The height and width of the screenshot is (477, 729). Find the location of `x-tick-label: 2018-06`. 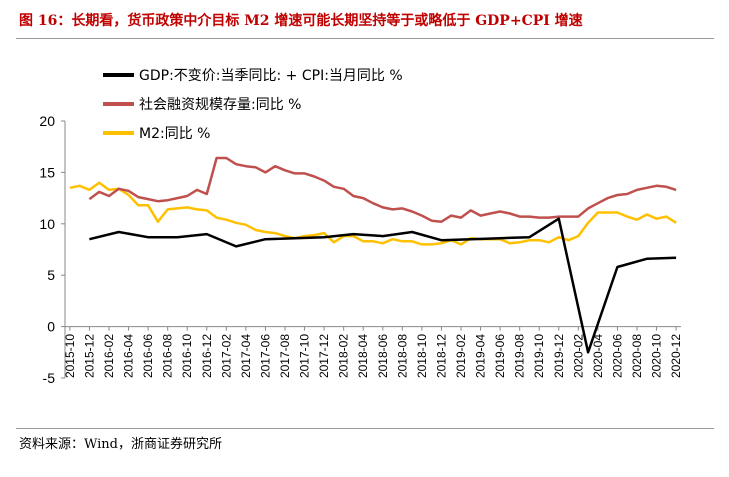

x-tick-label: 2018-06 is located at coordinates (383, 356).